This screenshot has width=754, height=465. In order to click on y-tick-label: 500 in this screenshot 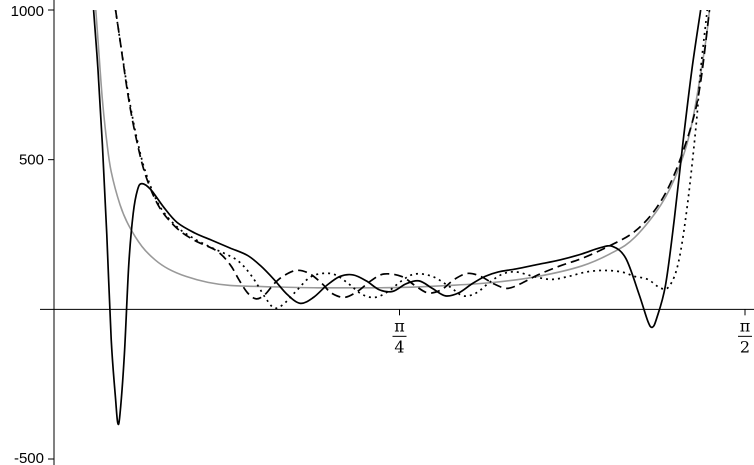, I will do `click(31, 160)`.